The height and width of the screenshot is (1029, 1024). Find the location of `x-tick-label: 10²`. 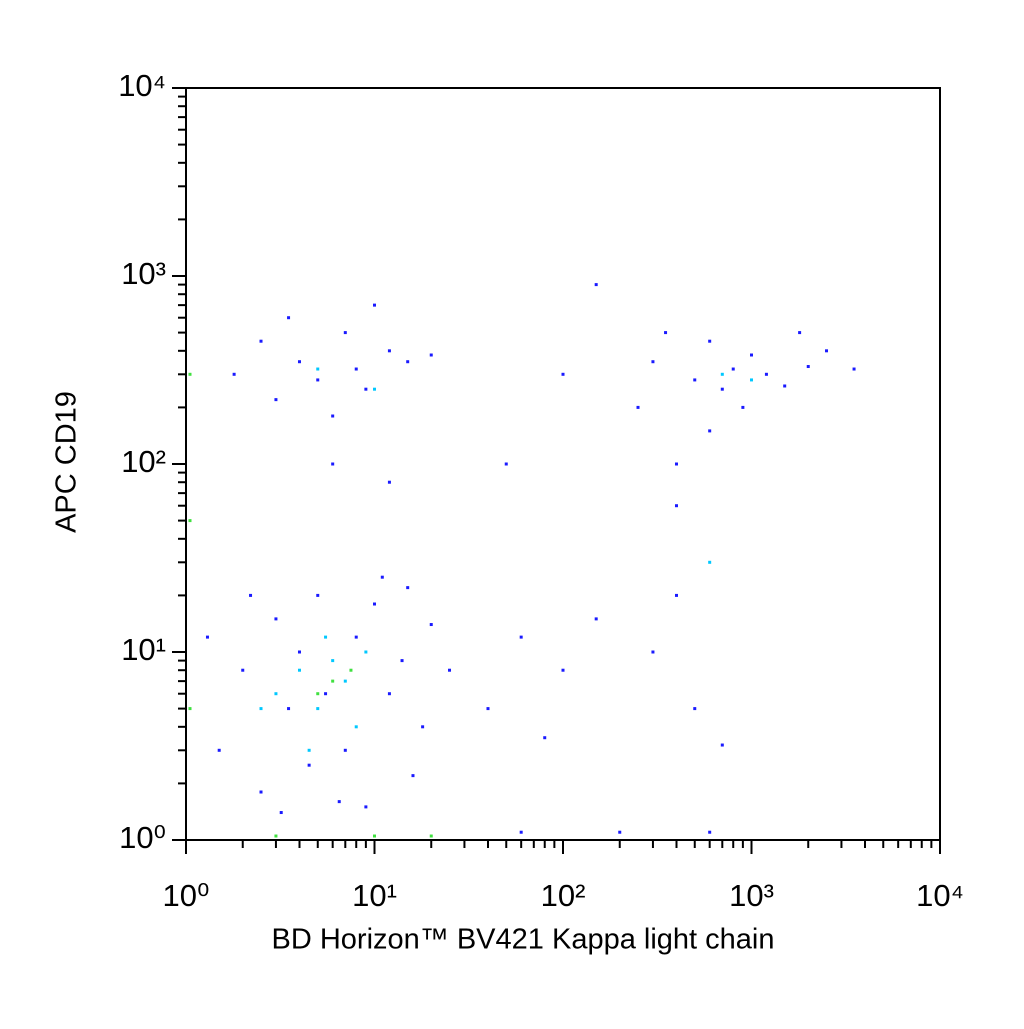

x-tick-label: 10² is located at coordinates (563, 895).